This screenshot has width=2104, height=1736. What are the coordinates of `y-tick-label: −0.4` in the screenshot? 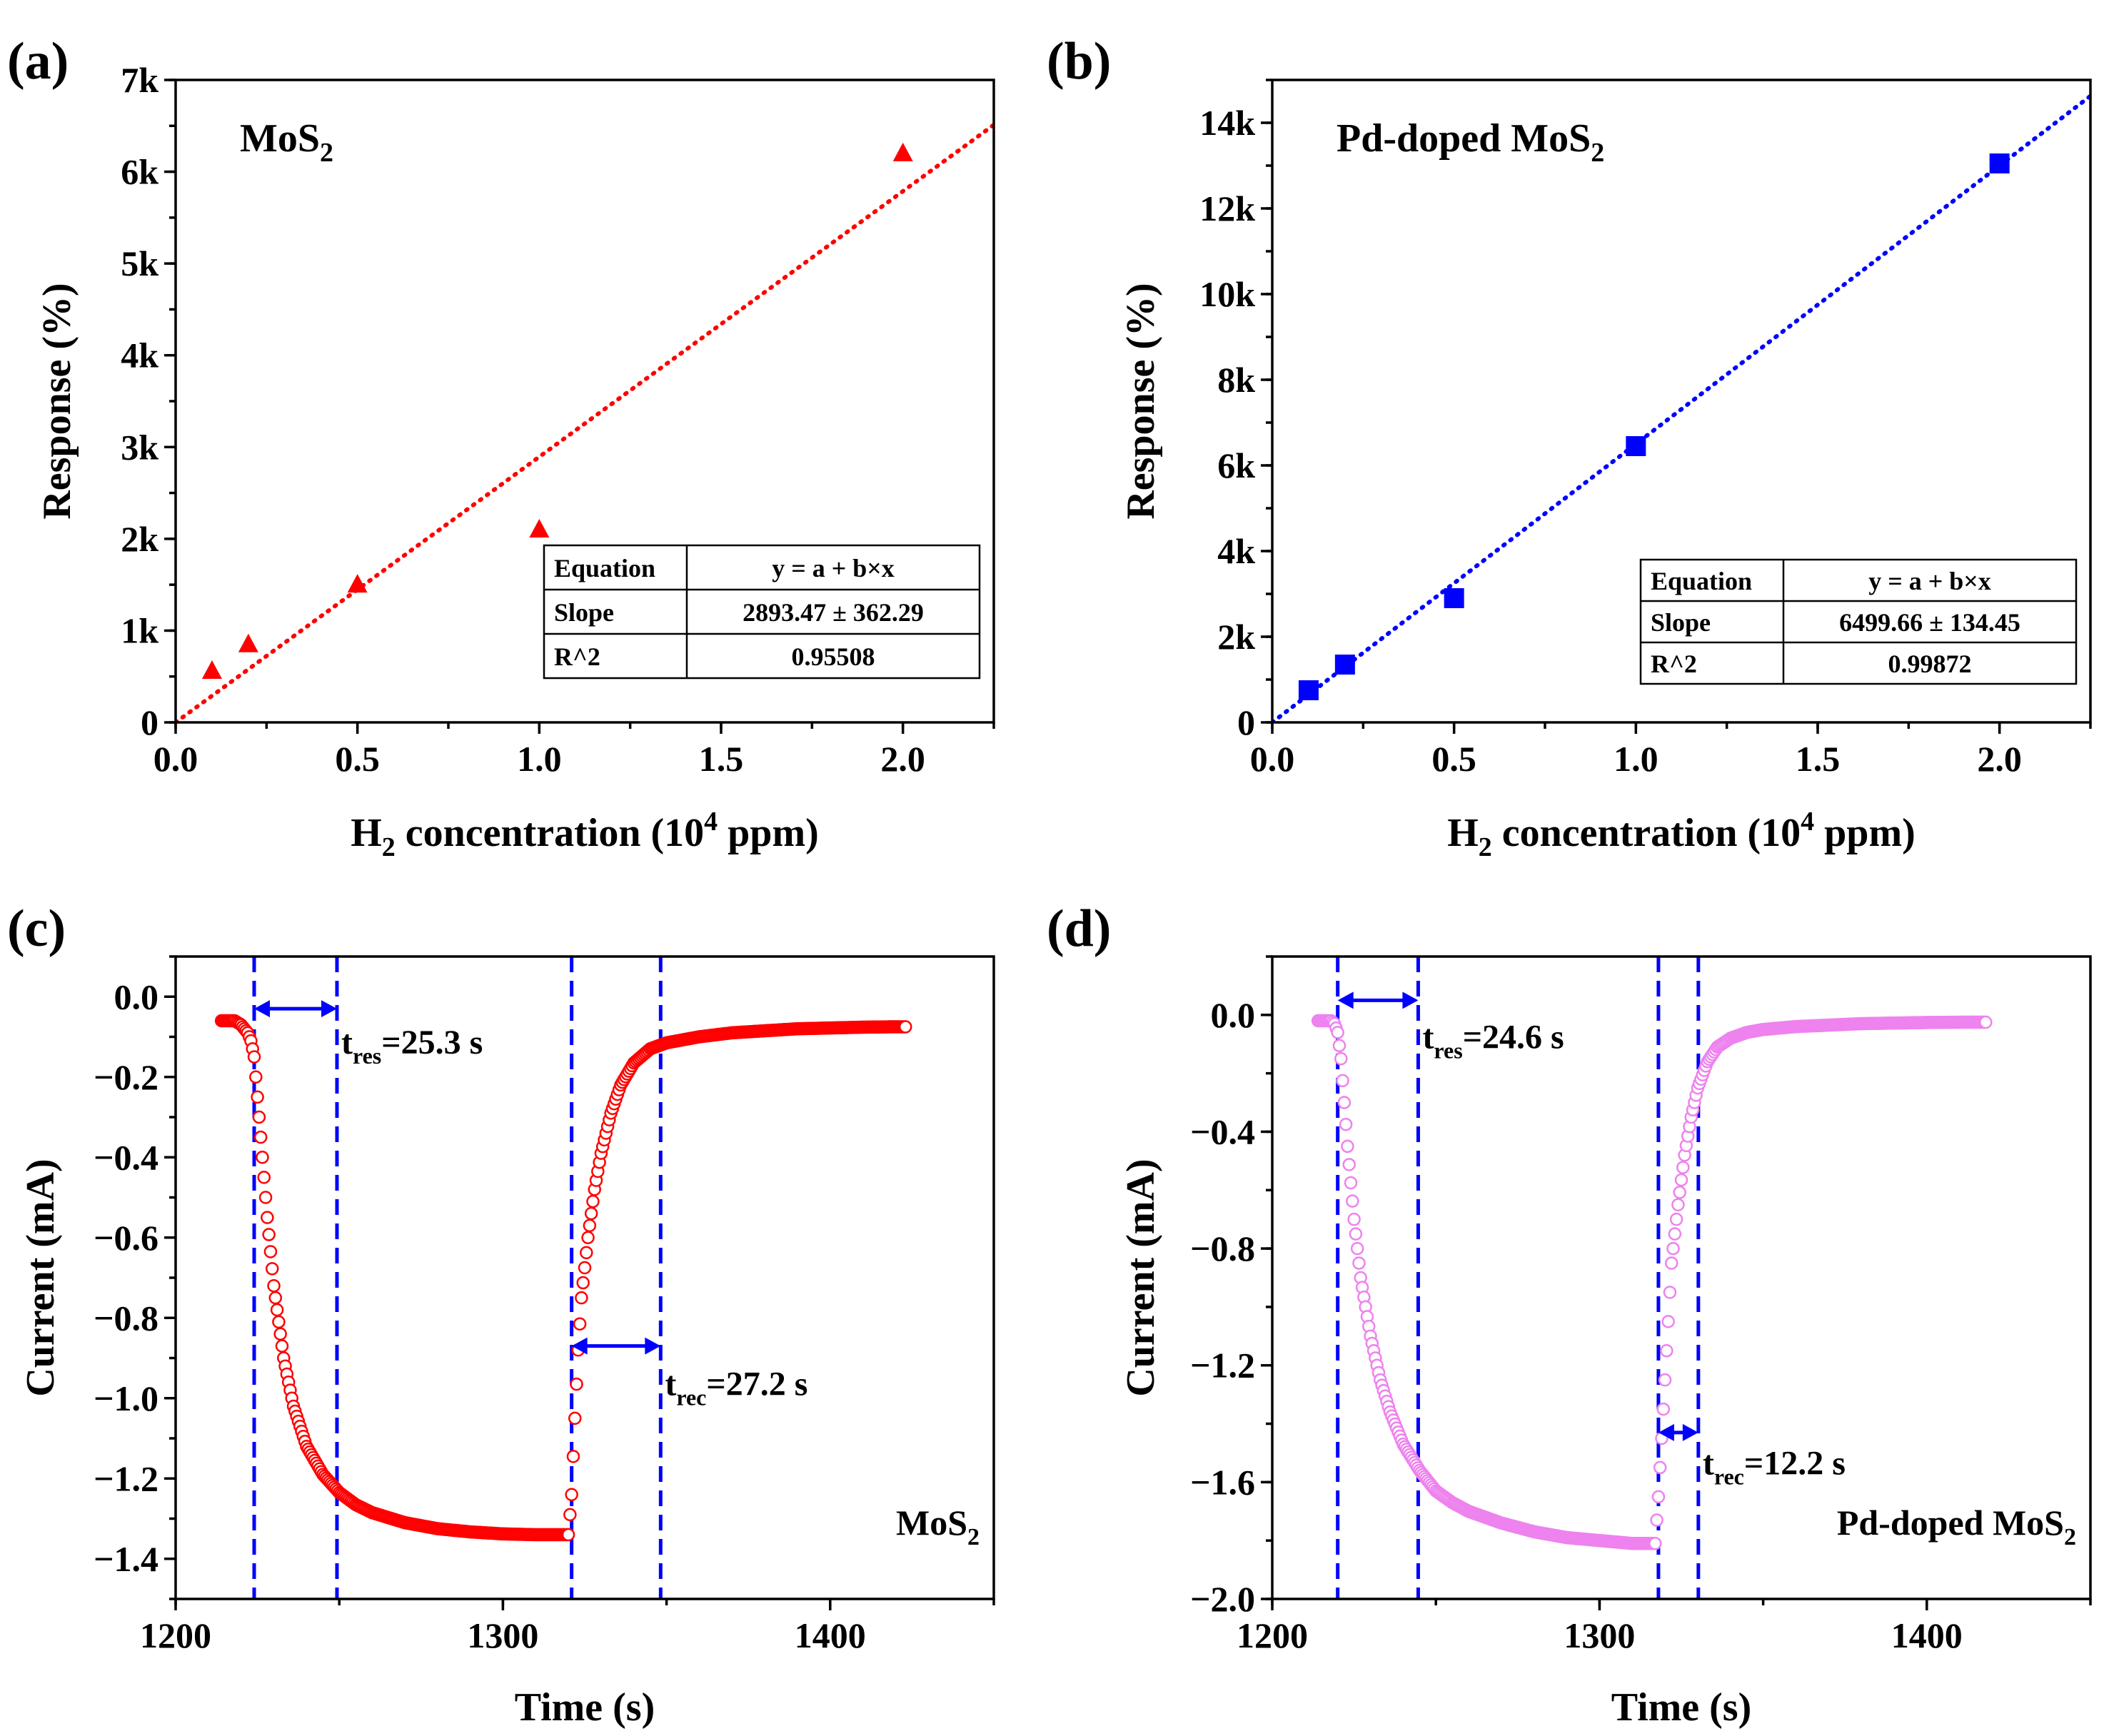 It's located at (1222, 1131).